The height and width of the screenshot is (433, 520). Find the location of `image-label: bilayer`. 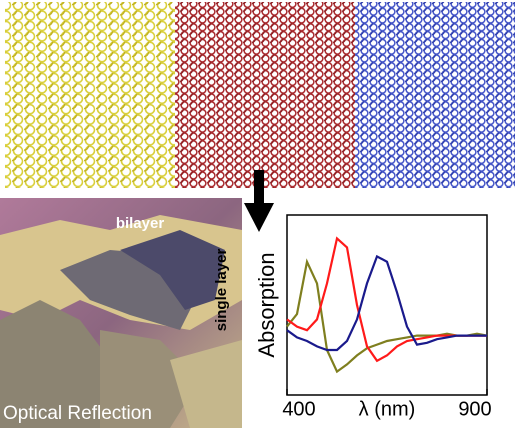

image-label: bilayer is located at coordinates (140, 223).